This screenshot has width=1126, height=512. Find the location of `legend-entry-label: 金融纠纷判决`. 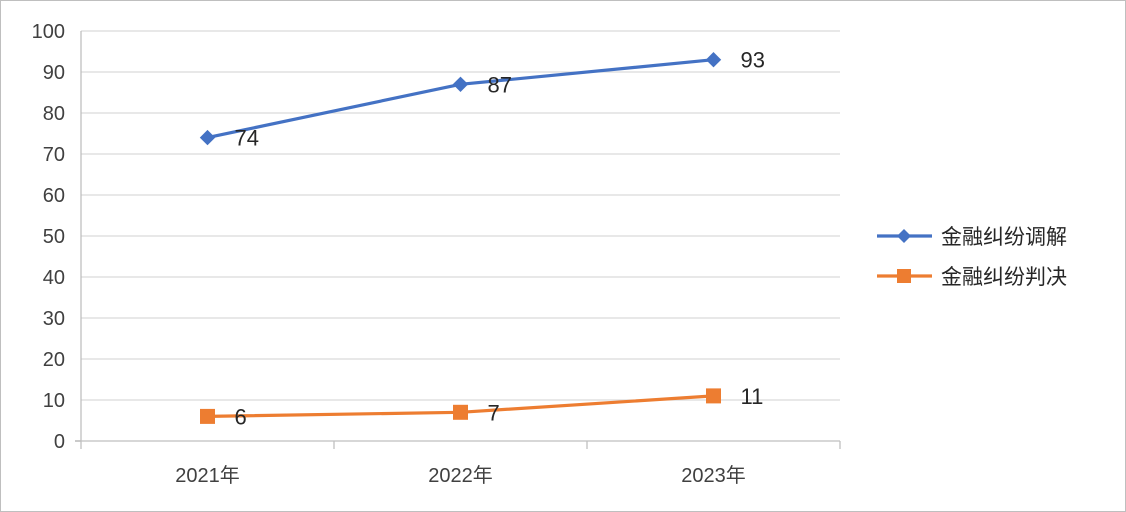

legend-entry-label: 金融纠纷判决 is located at coordinates (1004, 277).